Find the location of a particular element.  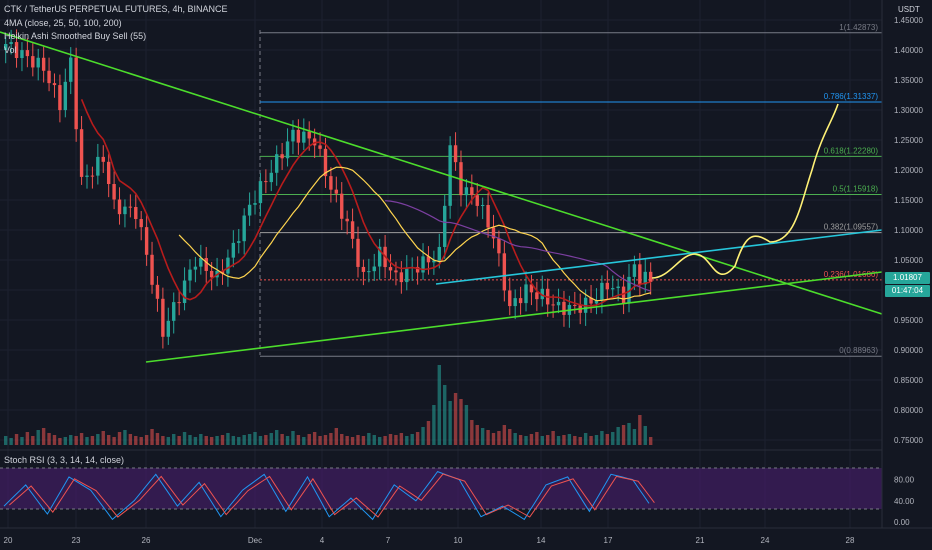

stoch-rsi-label: Stoch RSI (3, 3, 14, 14, close) is located at coordinates (64, 460).